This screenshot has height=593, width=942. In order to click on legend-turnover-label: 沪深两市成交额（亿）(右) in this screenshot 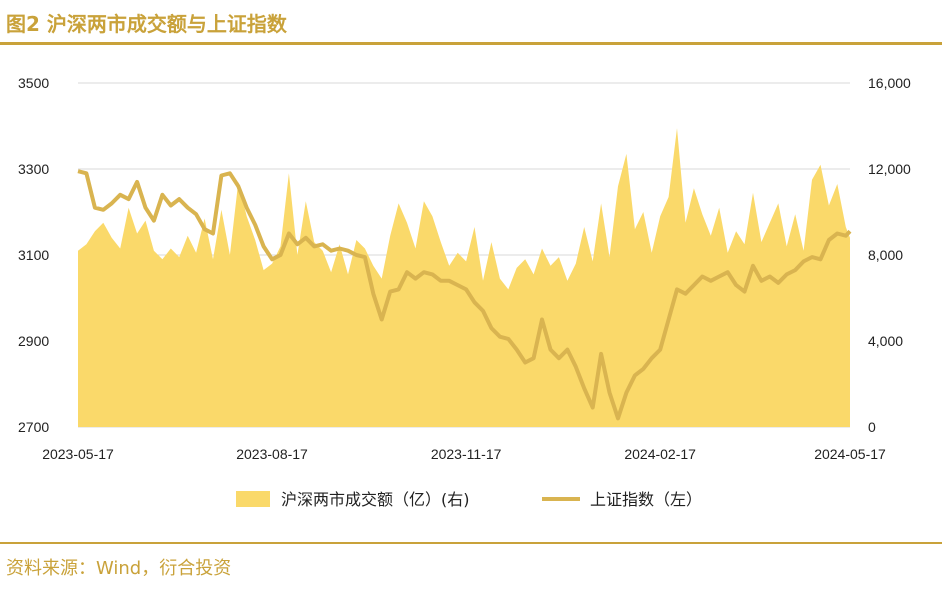, I will do `click(375, 499)`.